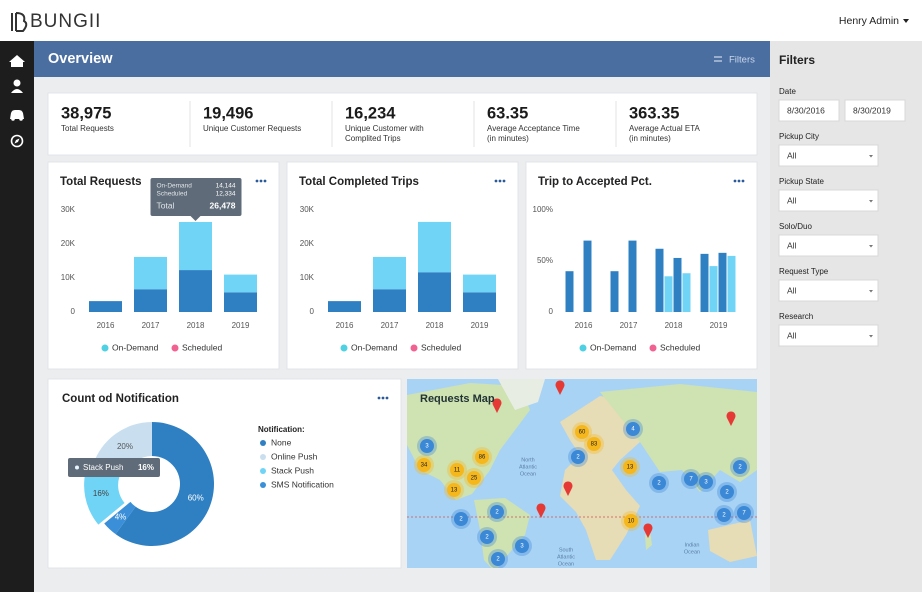 The image size is (922, 592). I want to click on user-menu: Henry Admin, so click(869, 21).